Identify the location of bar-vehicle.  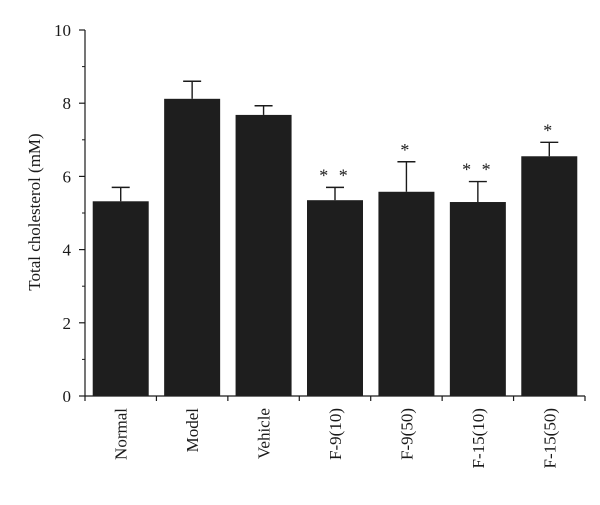
(263, 255).